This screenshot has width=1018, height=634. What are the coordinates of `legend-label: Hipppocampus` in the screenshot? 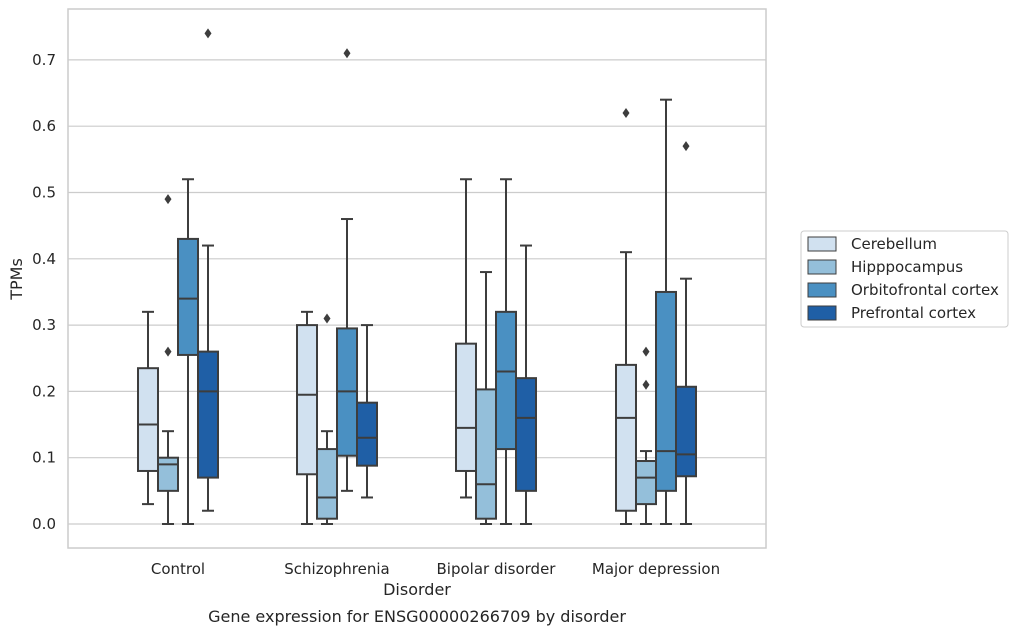 It's located at (907, 267).